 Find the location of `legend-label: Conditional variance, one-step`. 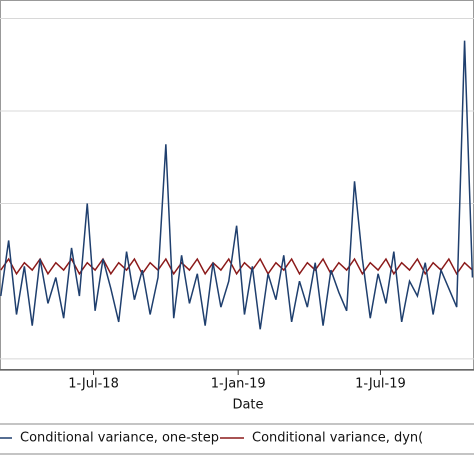

legend-label: Conditional variance, one-step is located at coordinates (119, 438).